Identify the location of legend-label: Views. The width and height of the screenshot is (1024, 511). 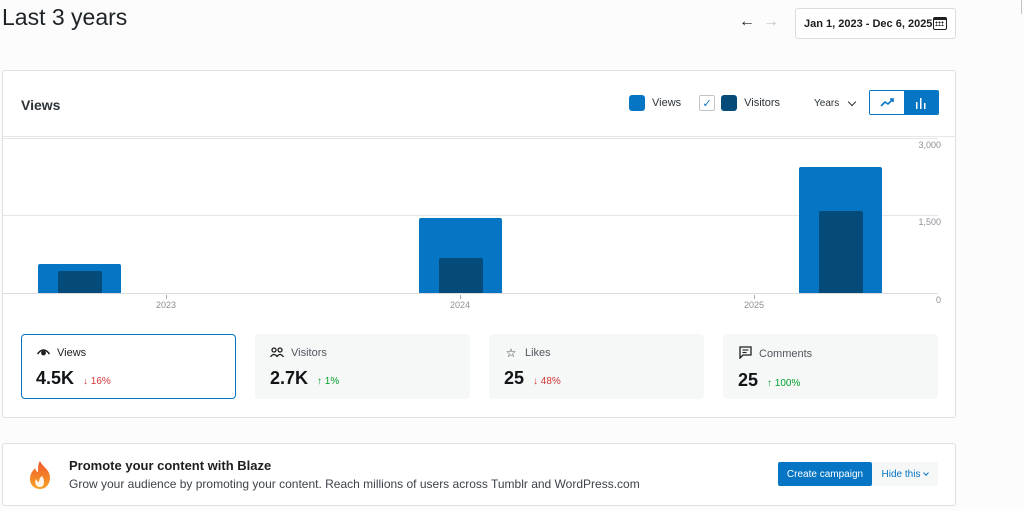
(667, 103).